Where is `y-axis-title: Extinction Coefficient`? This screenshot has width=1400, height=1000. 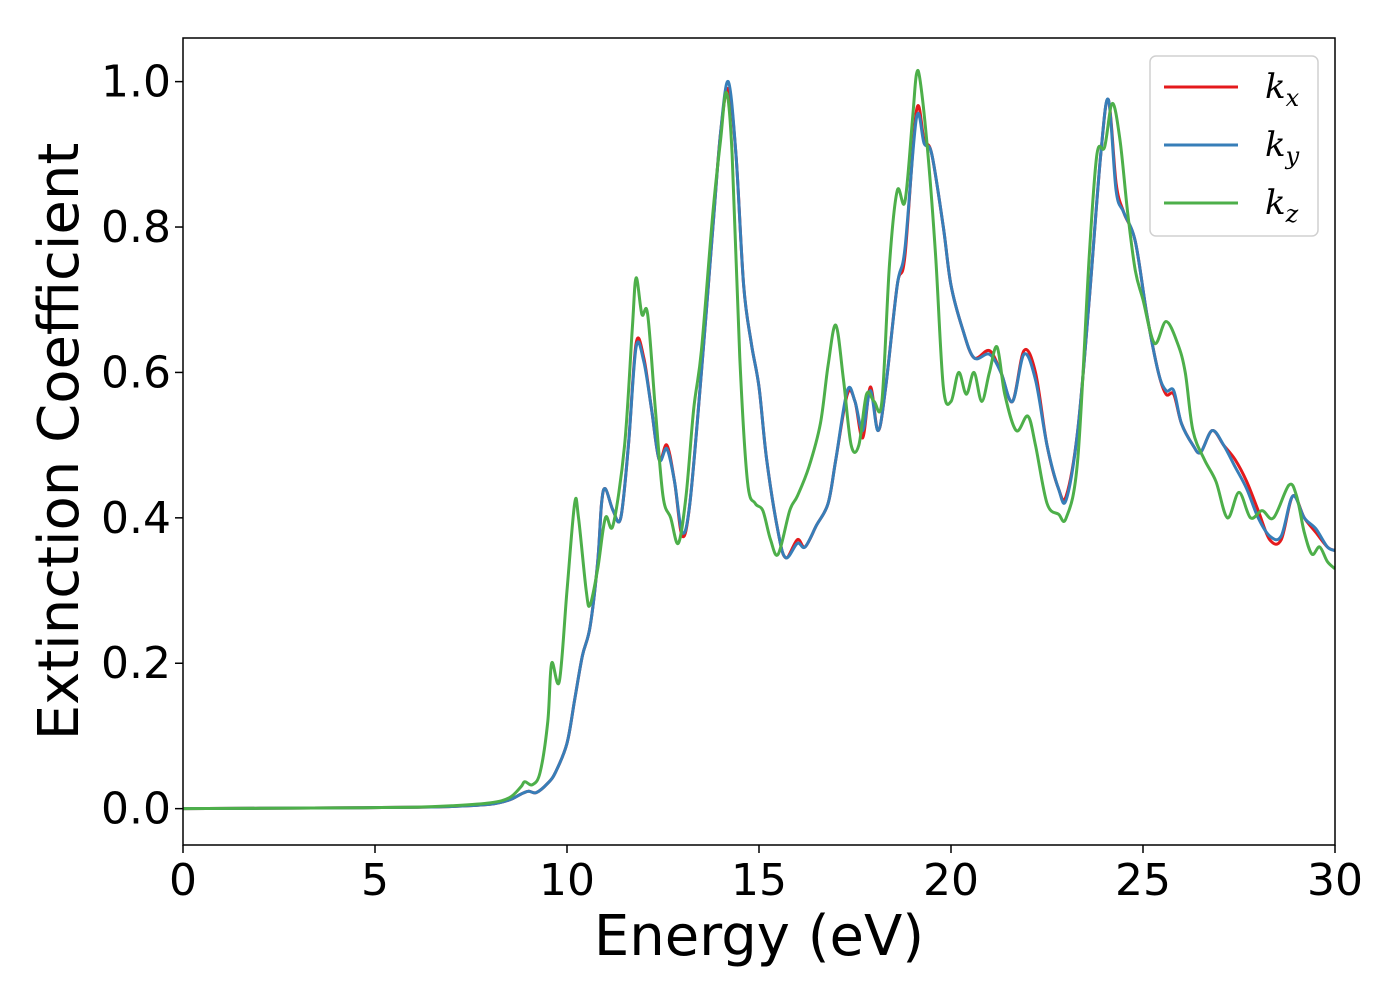 y-axis-title: Extinction Coefficient is located at coordinates (59, 442).